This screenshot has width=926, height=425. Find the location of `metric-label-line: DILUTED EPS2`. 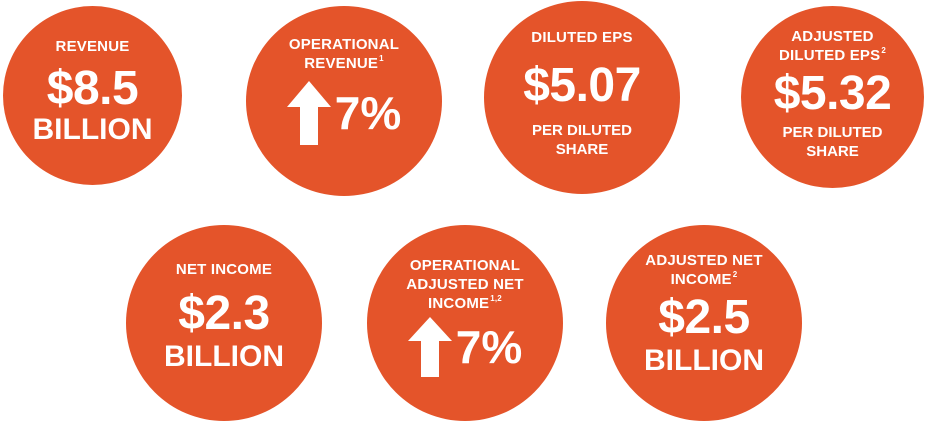

metric-label-line: DILUTED EPS2 is located at coordinates (832, 55).